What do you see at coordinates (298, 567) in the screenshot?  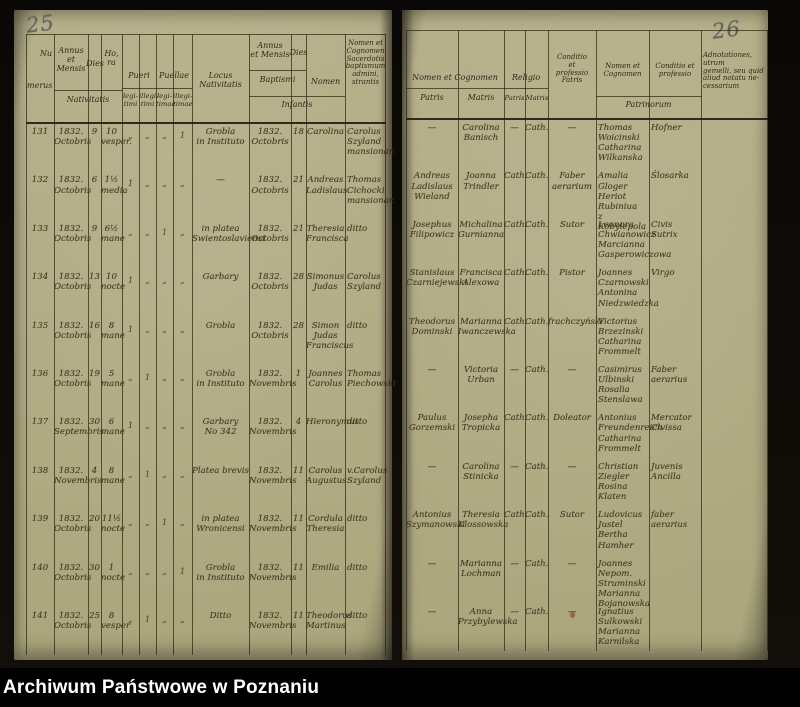 I see `cell-baptism-day: 11` at bounding box center [298, 567].